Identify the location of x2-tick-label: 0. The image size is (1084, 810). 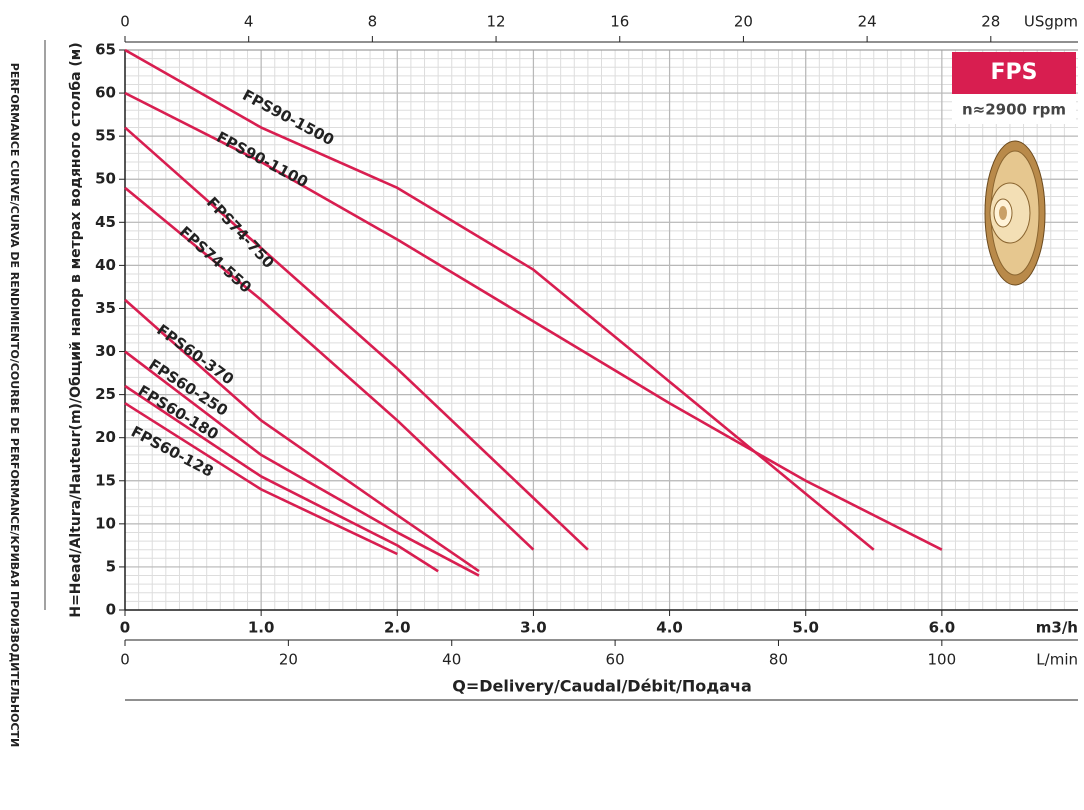
(125, 22).